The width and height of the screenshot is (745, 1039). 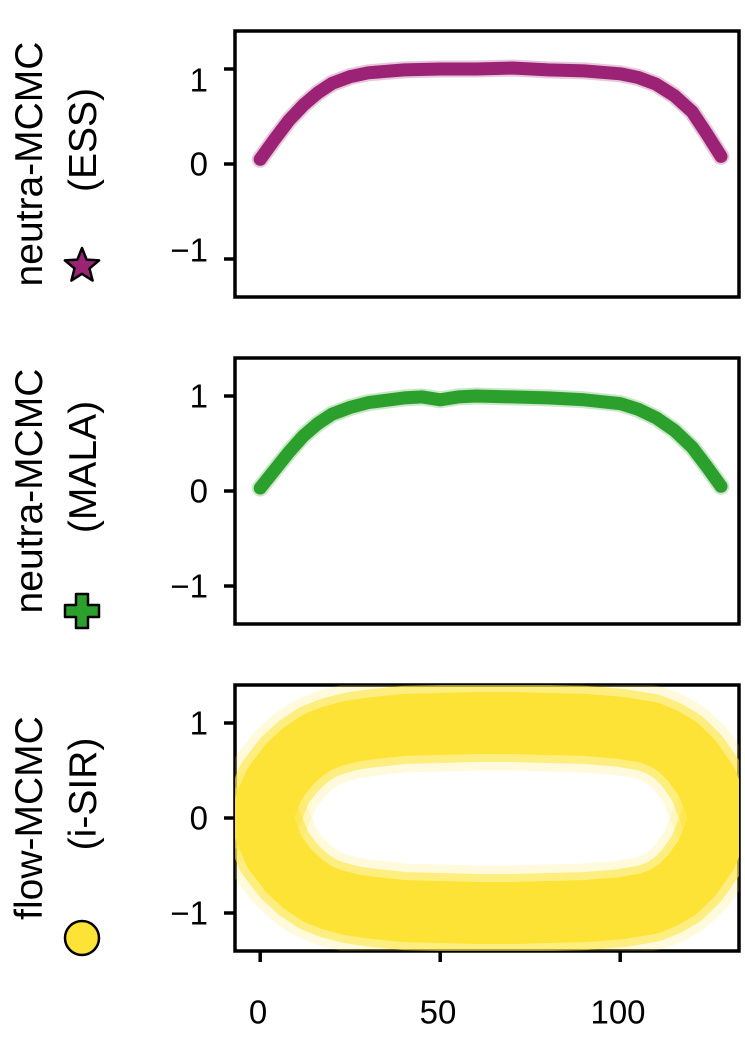 I want to click on circle-icon, so click(x=82, y=938).